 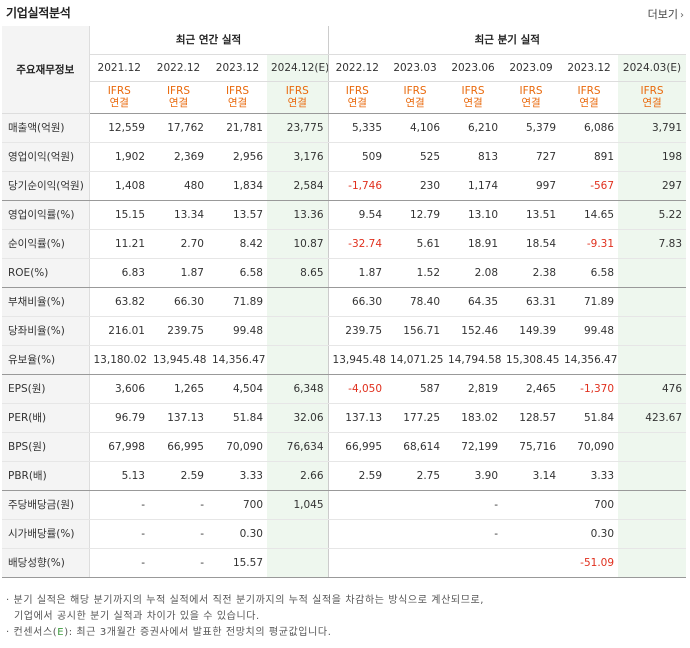 I want to click on value-cell: 2.59, so click(x=357, y=476).